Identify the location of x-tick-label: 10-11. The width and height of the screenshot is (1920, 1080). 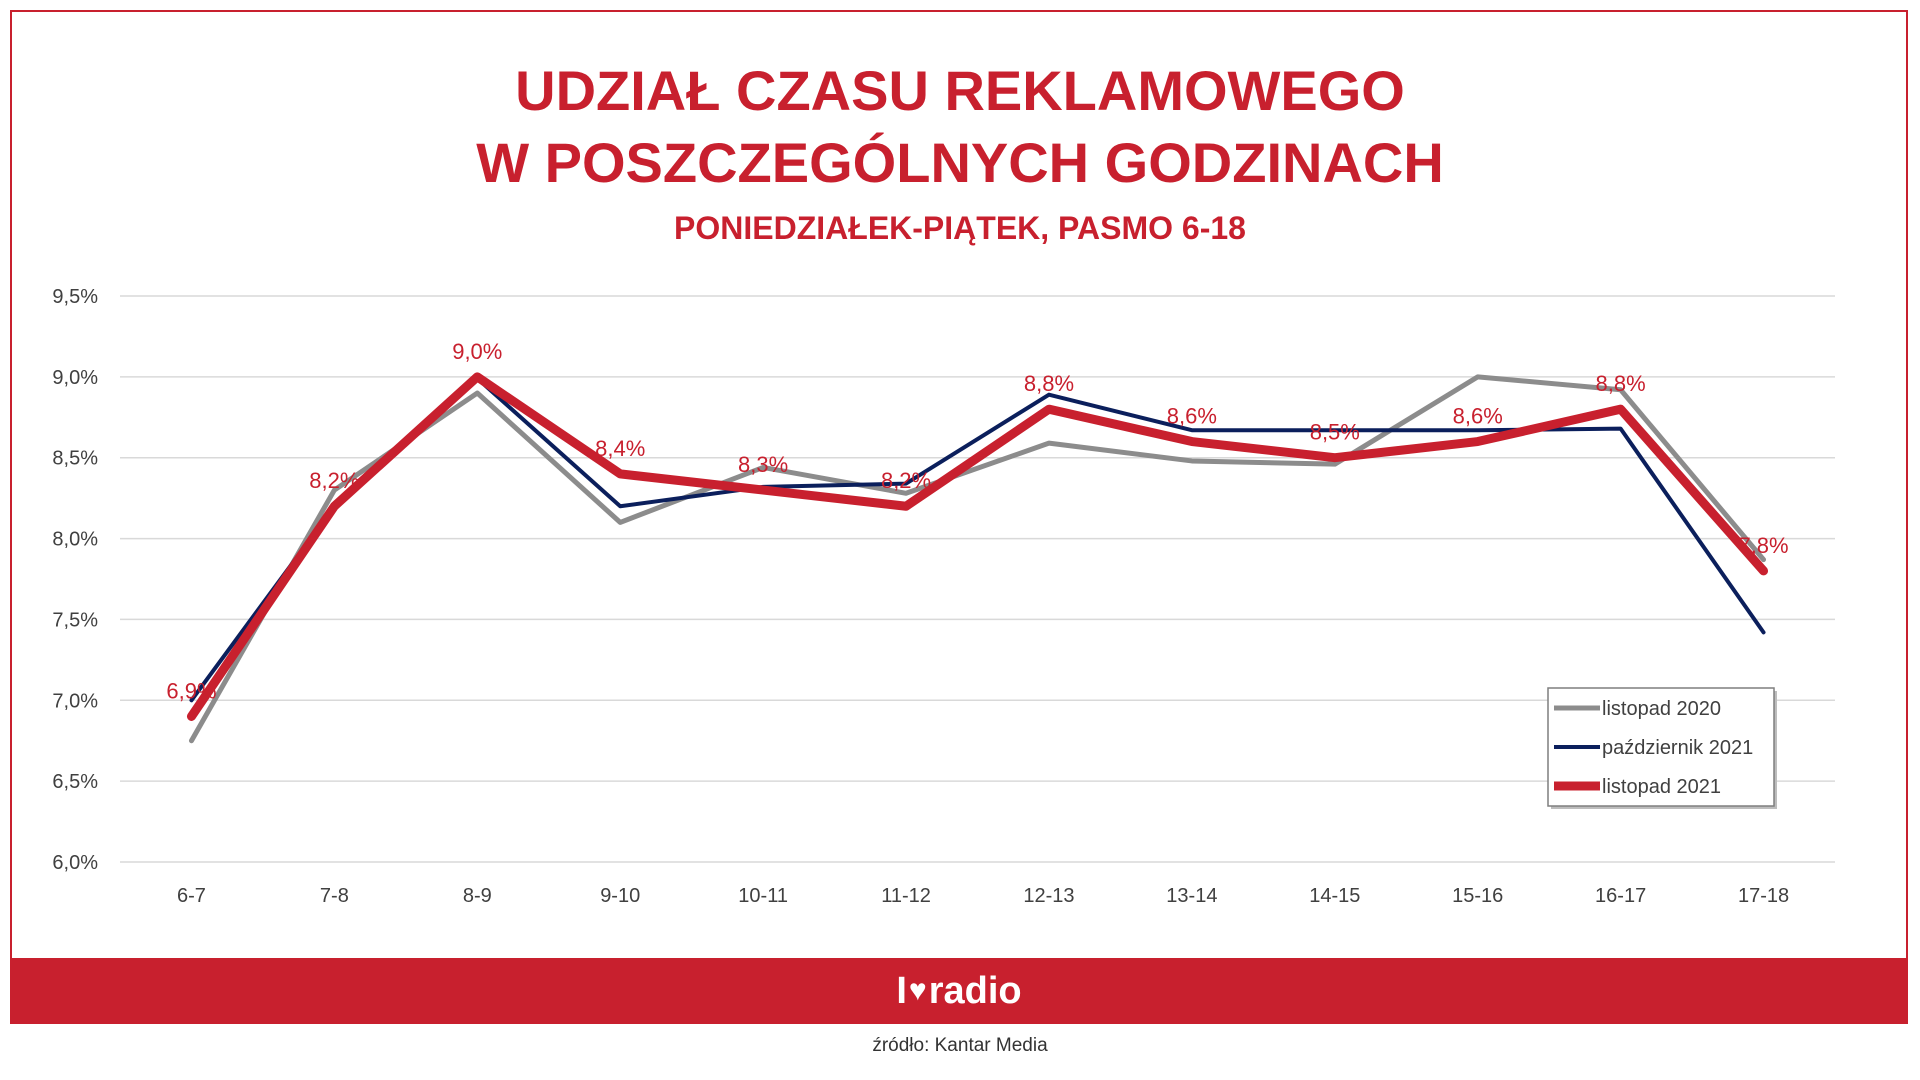
(763, 896).